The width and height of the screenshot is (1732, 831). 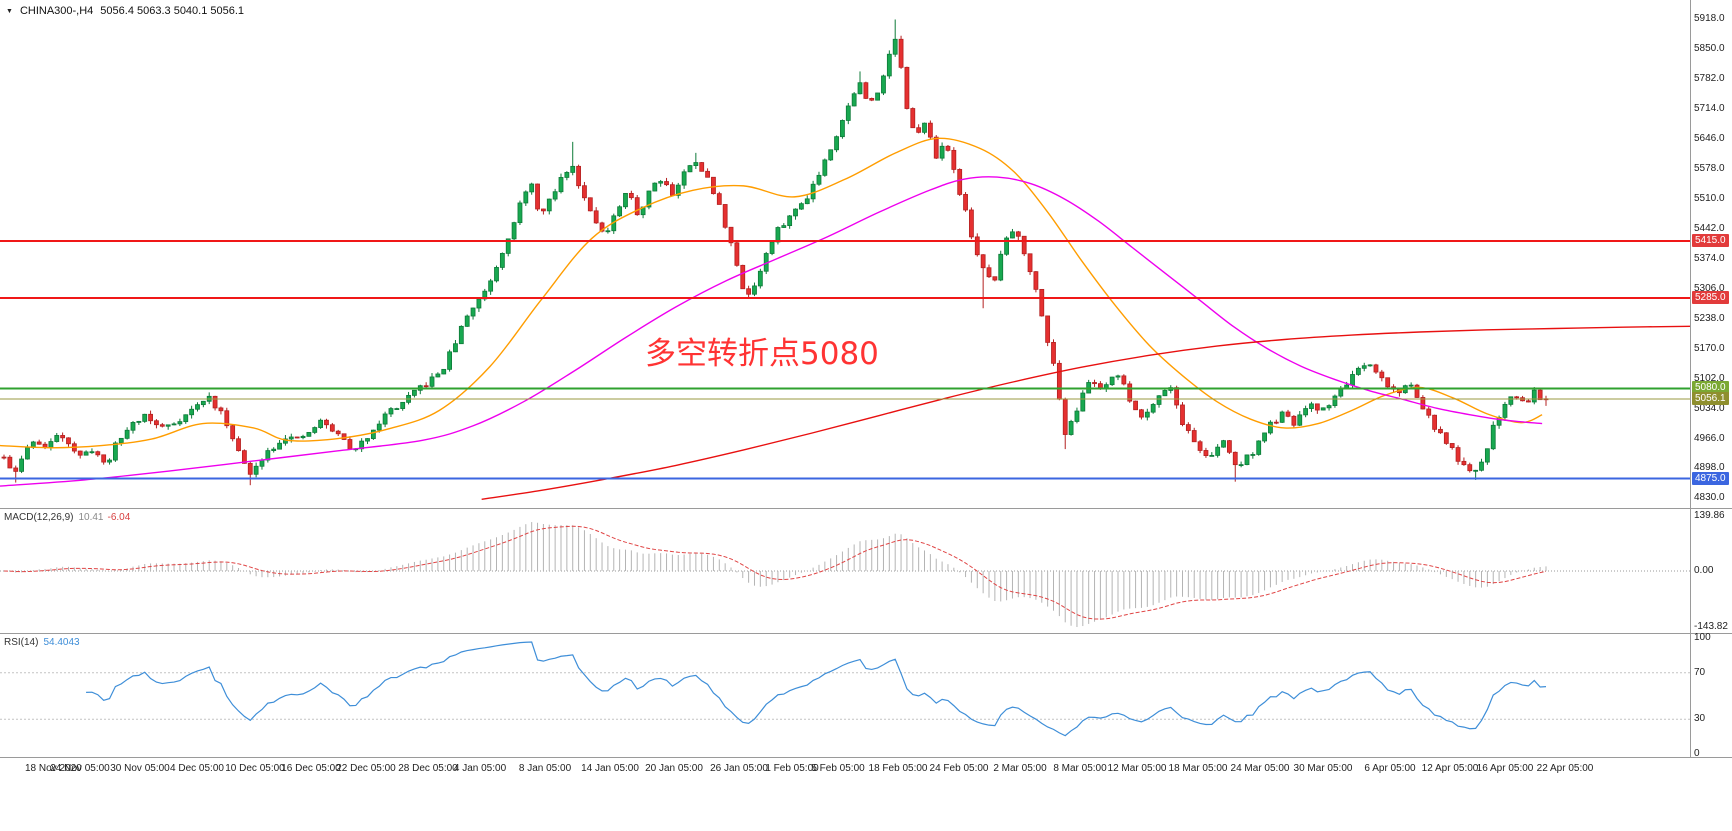 I want to click on macd-signal-value: -6.04, so click(x=119, y=517).